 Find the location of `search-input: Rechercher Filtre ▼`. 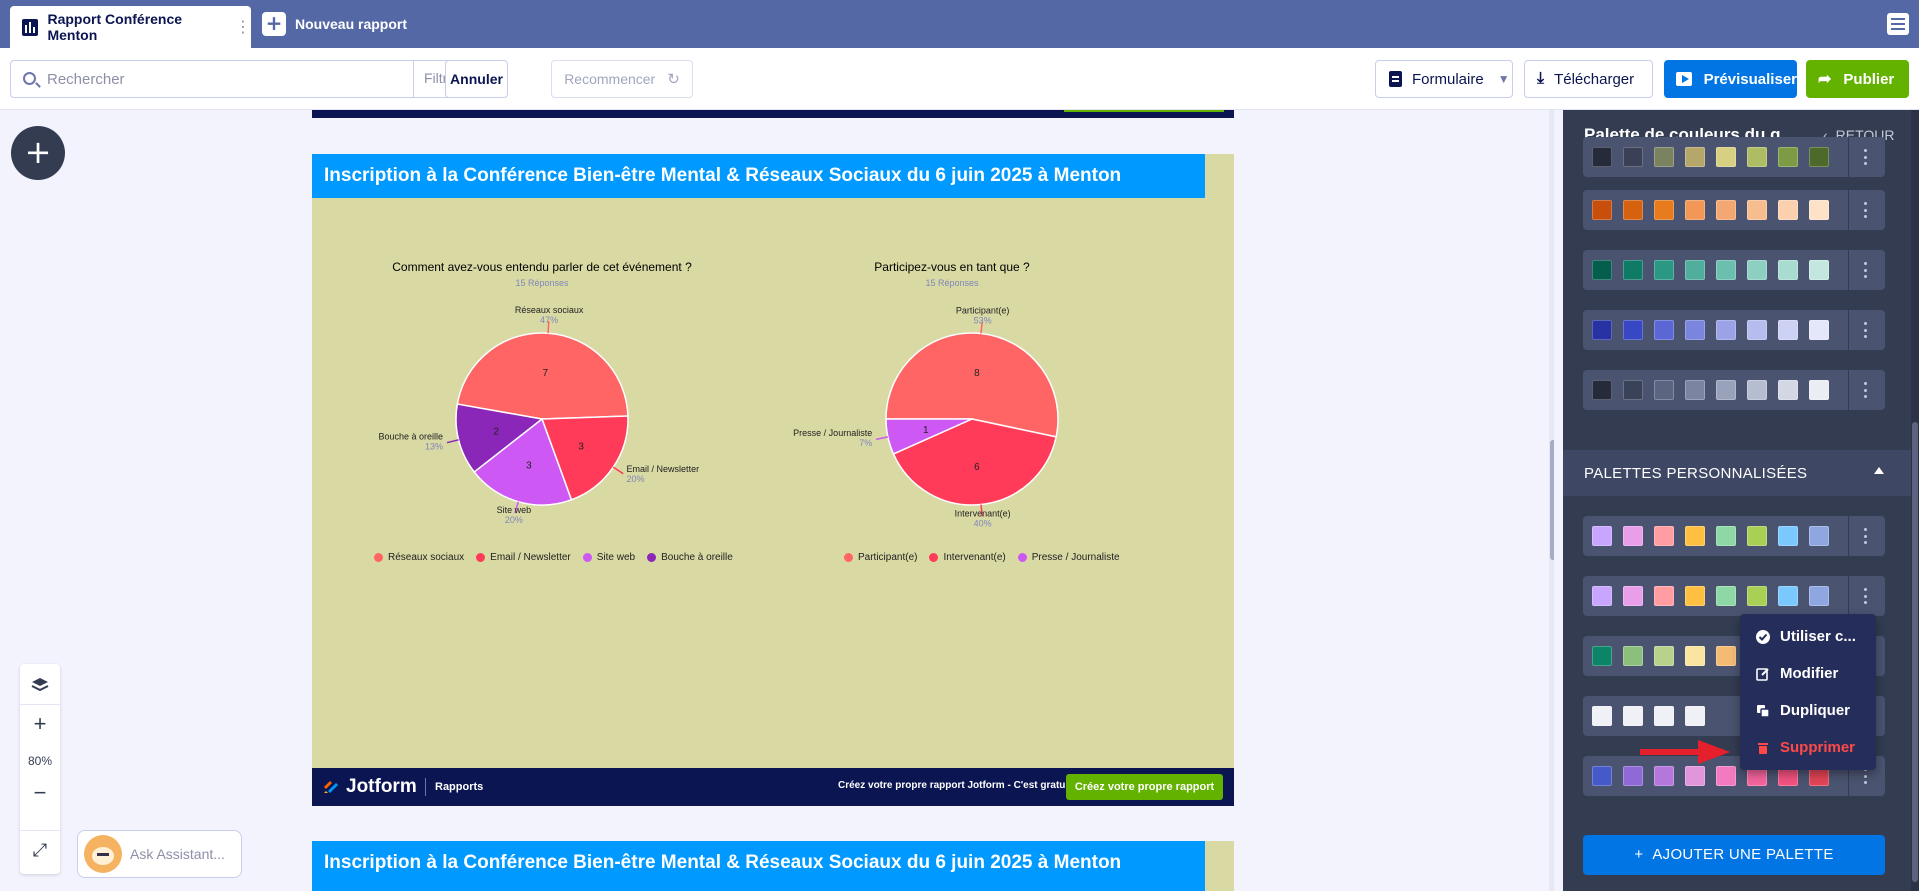

search-input: Rechercher Filtre ▼ is located at coordinates (247, 79).